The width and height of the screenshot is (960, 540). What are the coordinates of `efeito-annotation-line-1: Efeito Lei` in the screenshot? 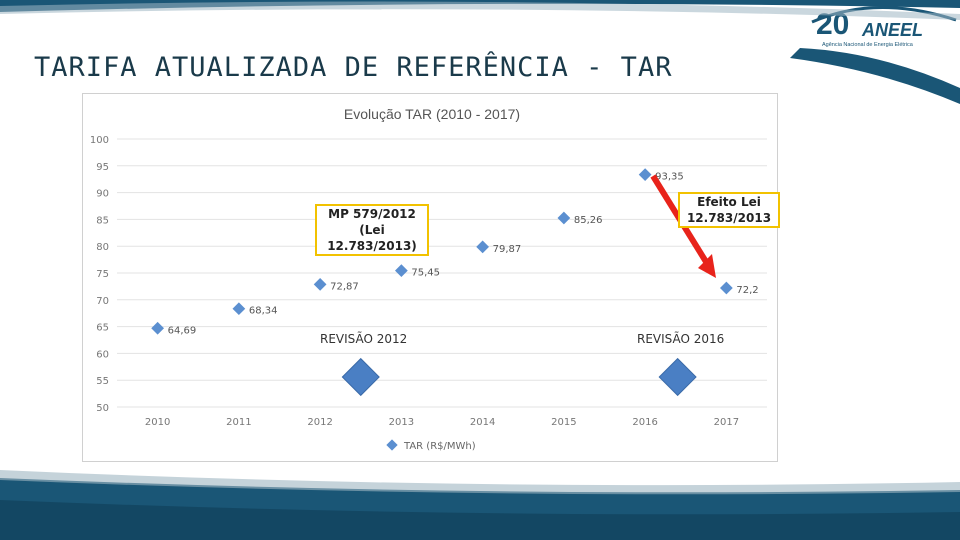 It's located at (729, 202).